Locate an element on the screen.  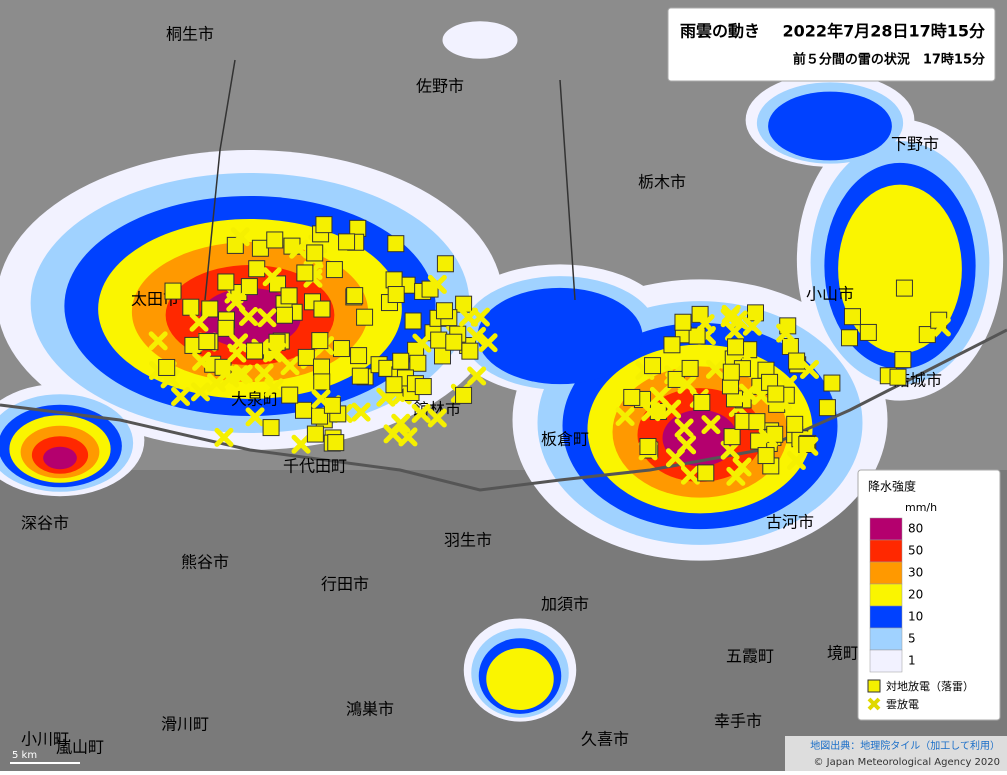
legend-level: 20 is located at coordinates (915, 595).